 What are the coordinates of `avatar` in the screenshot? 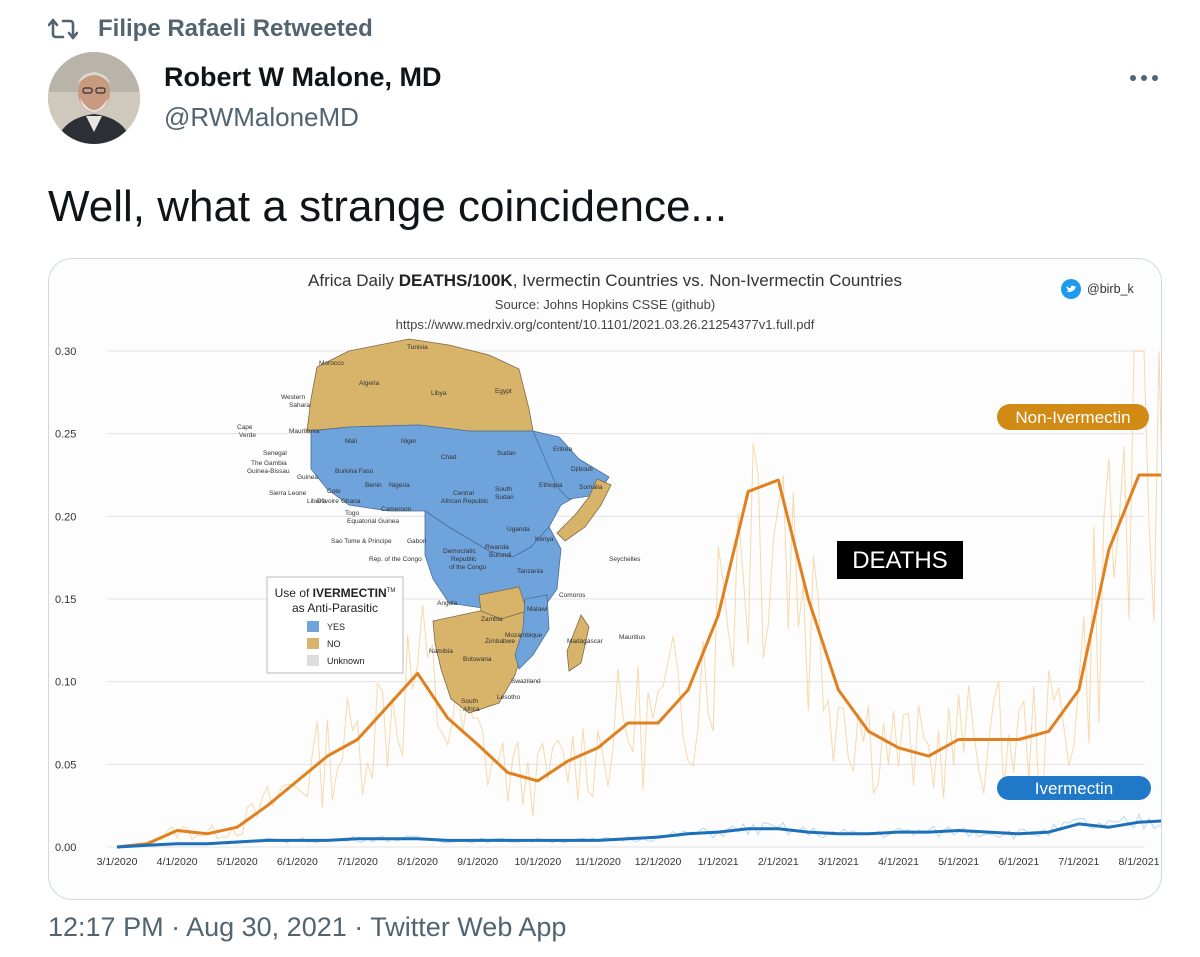 It's located at (94, 98).